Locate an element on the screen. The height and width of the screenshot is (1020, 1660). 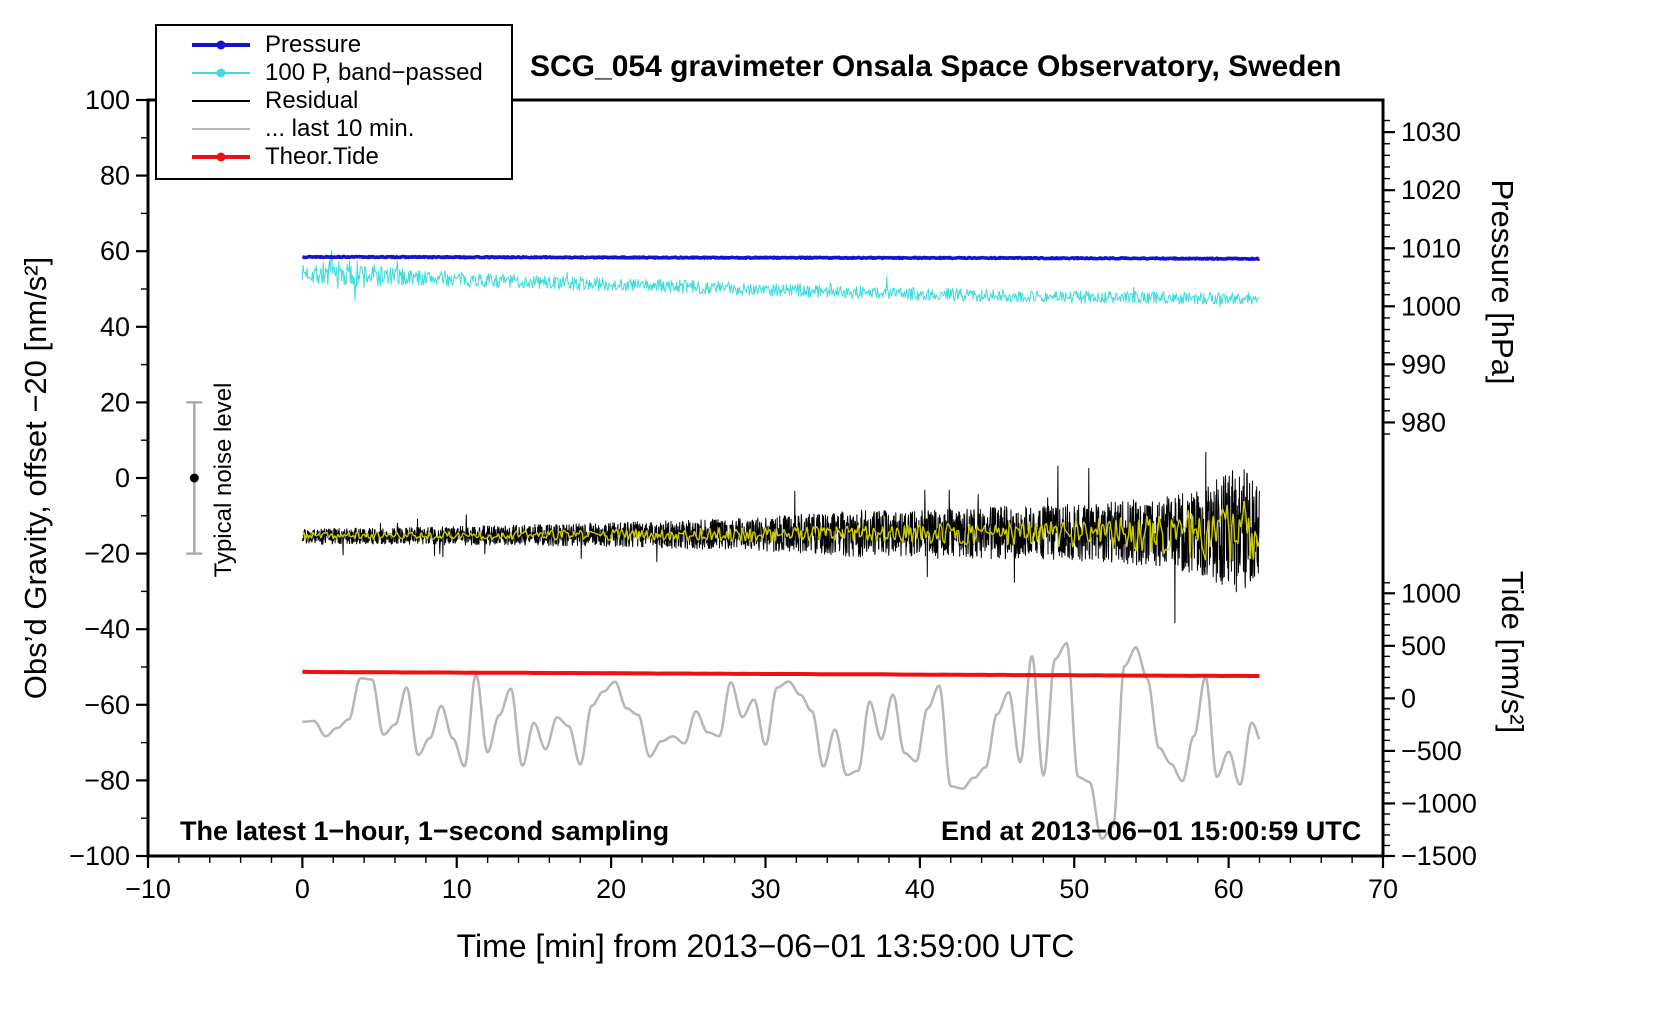
series-residual-smoothed is located at coordinates (780, 532).